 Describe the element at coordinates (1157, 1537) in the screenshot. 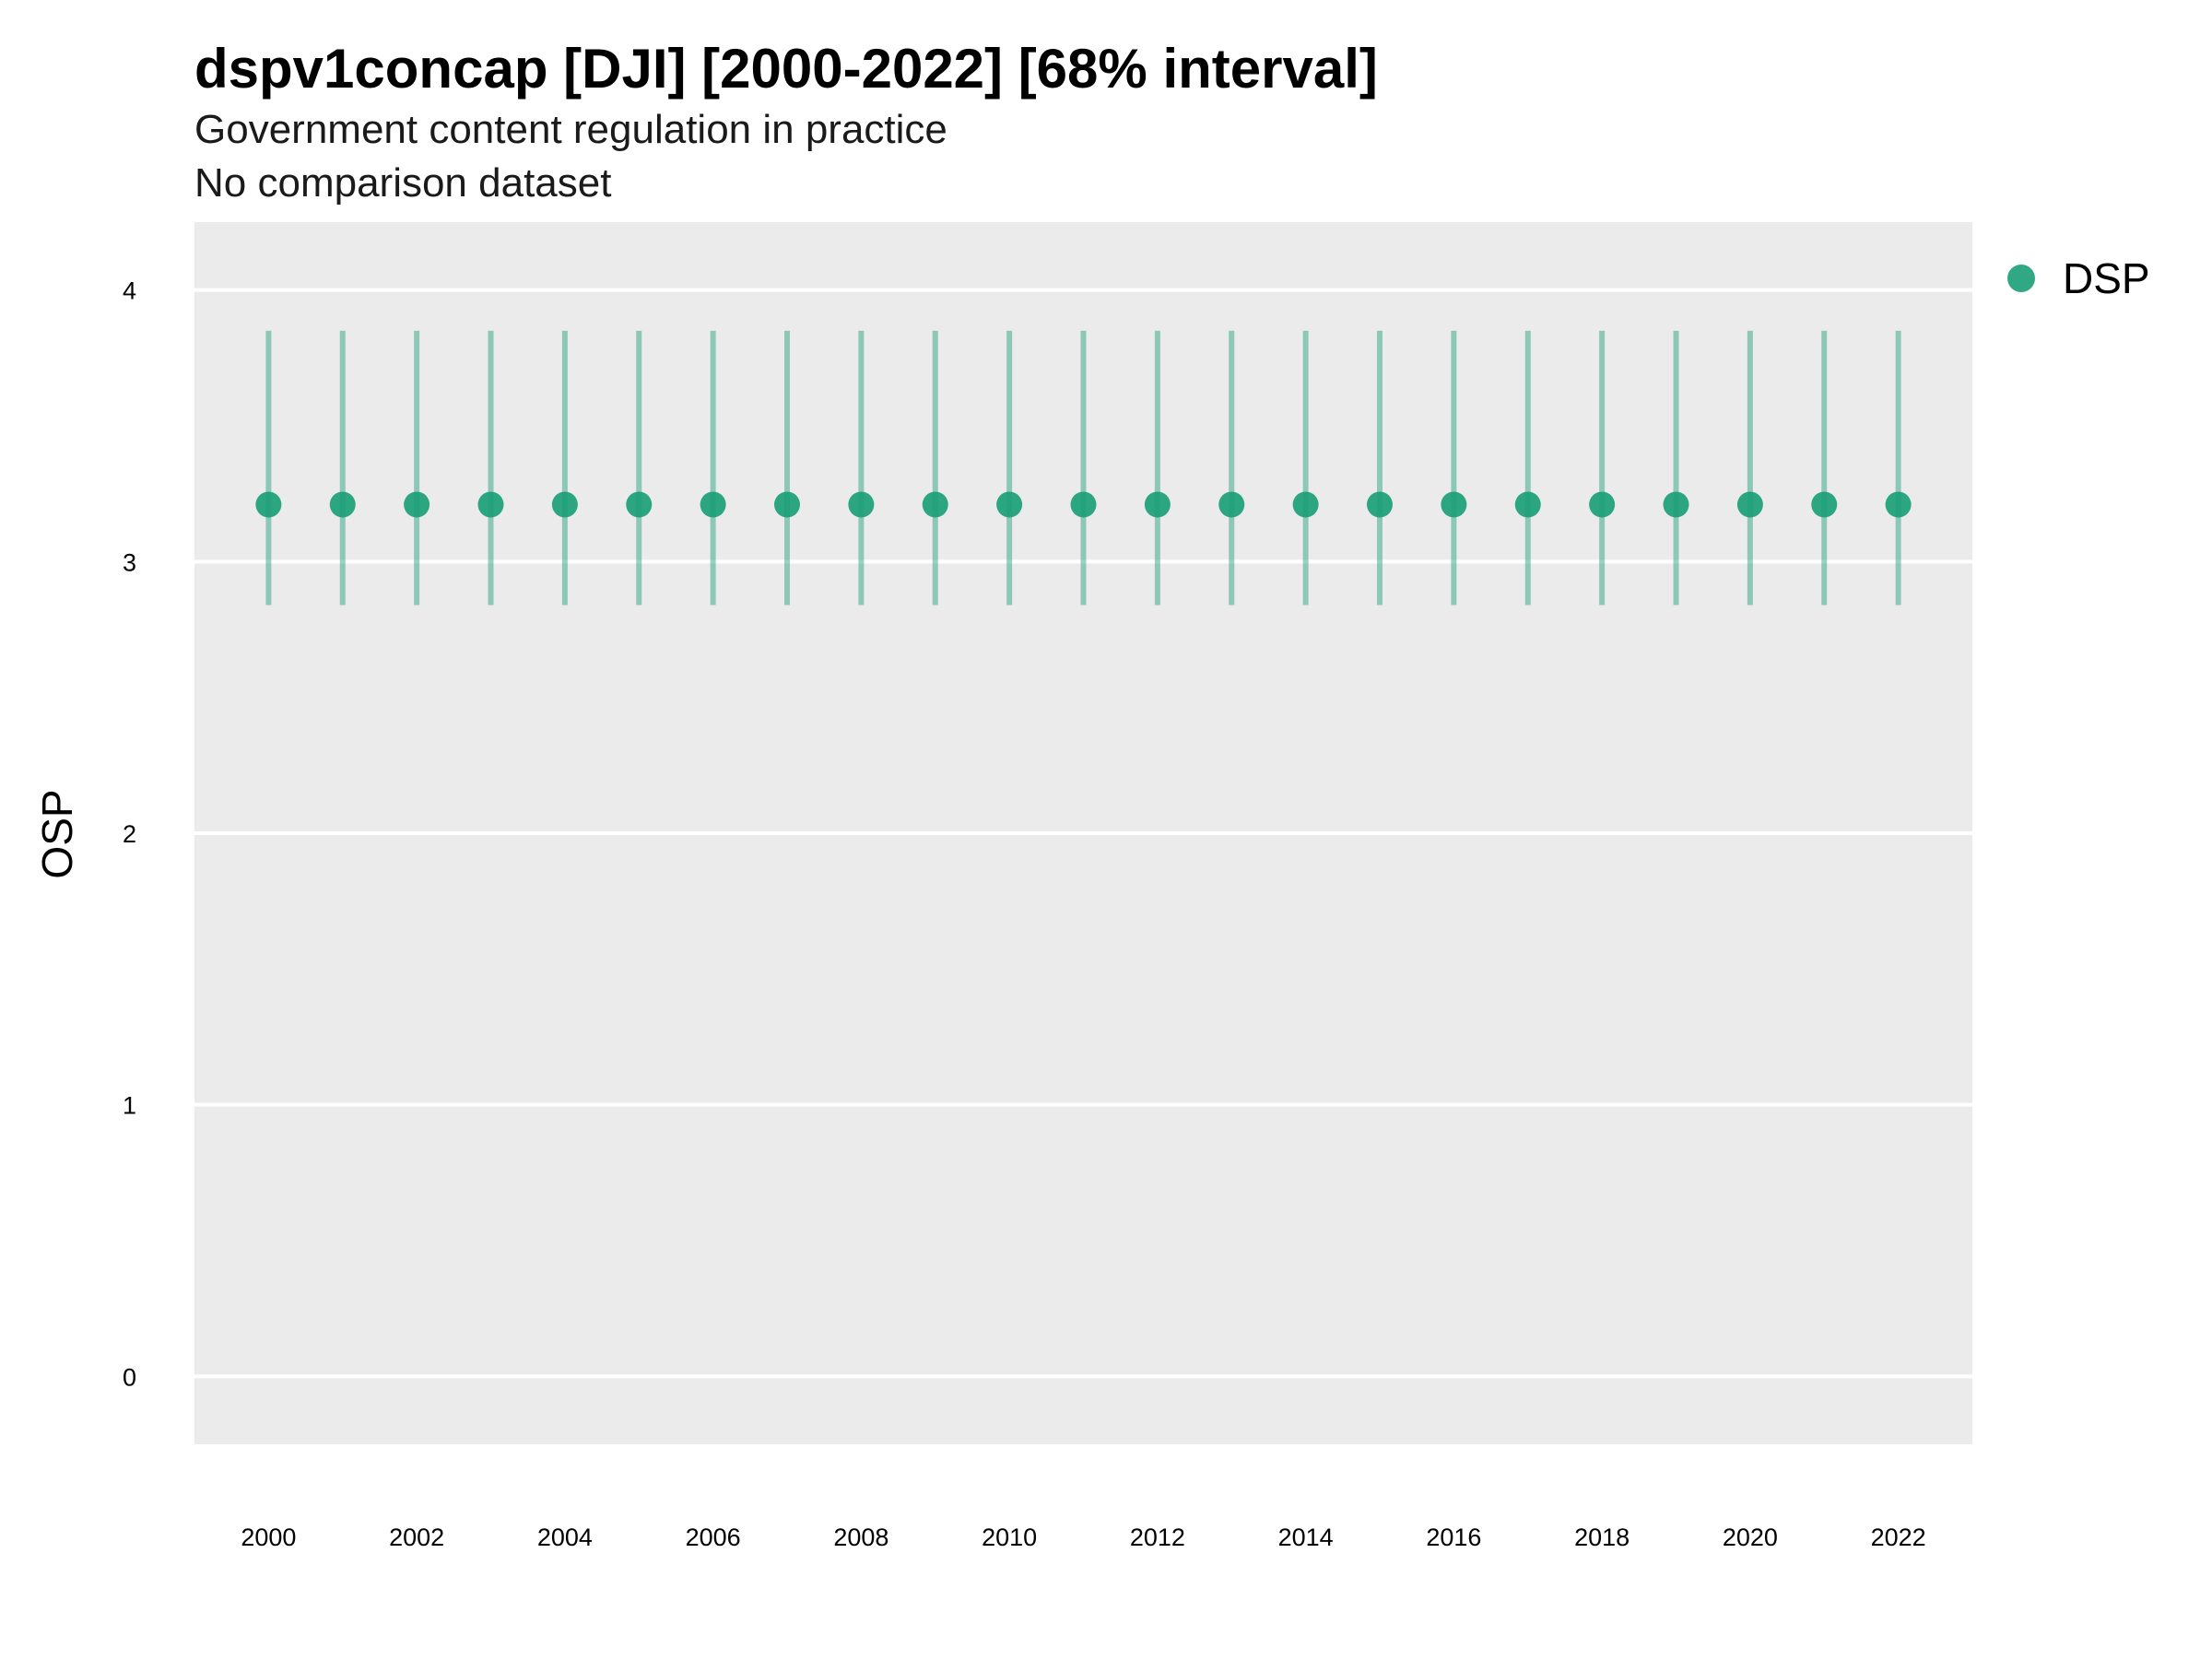

I see `x-tick-label: 2012` at that location.